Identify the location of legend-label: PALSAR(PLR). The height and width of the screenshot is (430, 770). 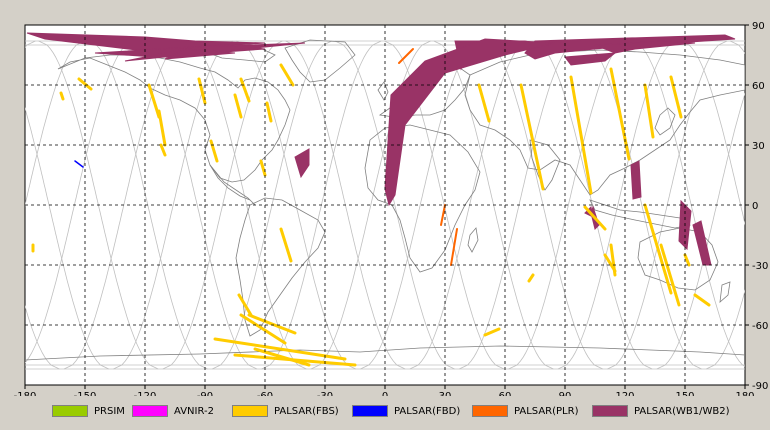
(546, 411).